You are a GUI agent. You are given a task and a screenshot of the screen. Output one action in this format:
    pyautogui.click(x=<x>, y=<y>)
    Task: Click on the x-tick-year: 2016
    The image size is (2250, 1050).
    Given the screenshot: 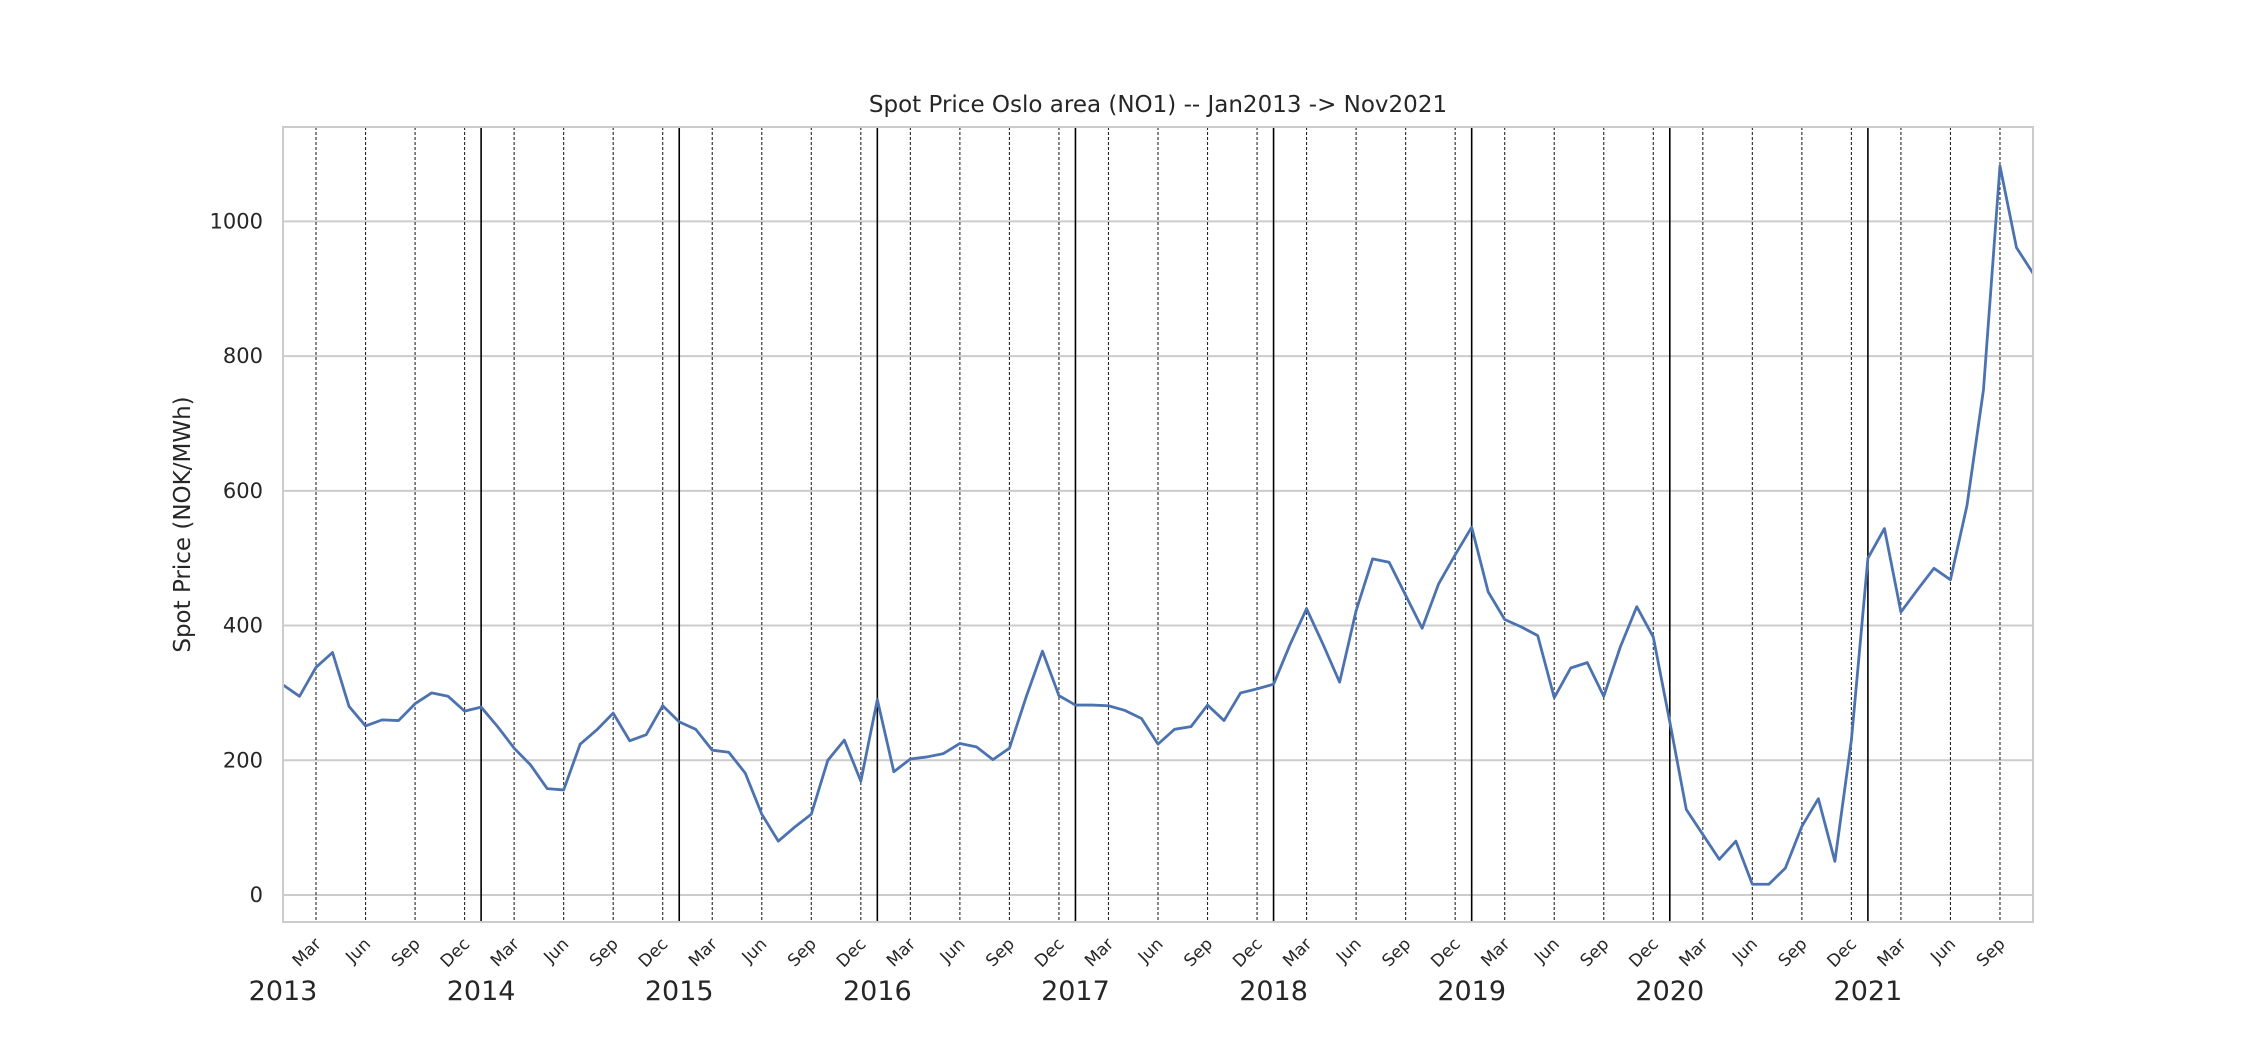 What is the action you would take?
    pyautogui.click(x=877, y=991)
    